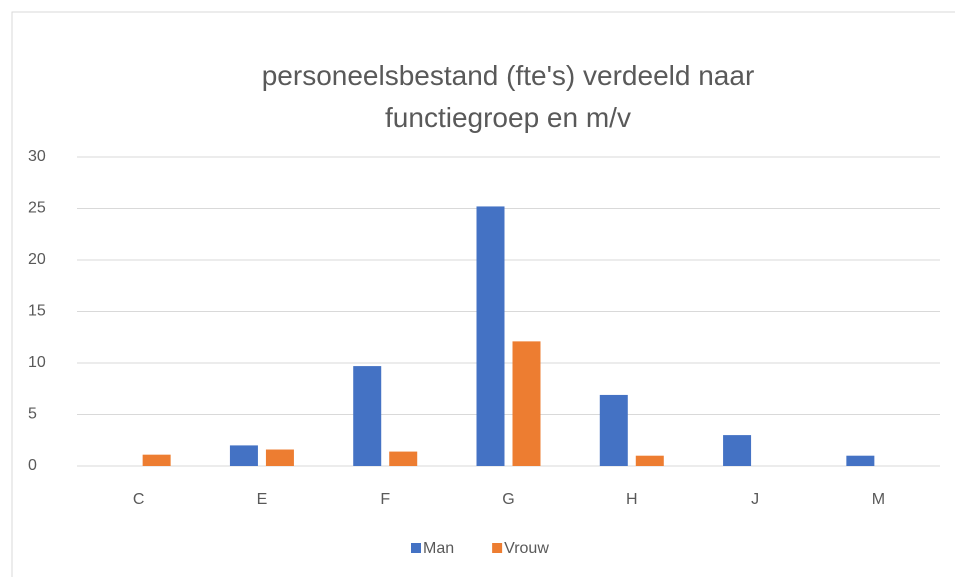 The width and height of the screenshot is (955, 582). Describe the element at coordinates (755, 499) in the screenshot. I see `x-tick-label: J` at that location.